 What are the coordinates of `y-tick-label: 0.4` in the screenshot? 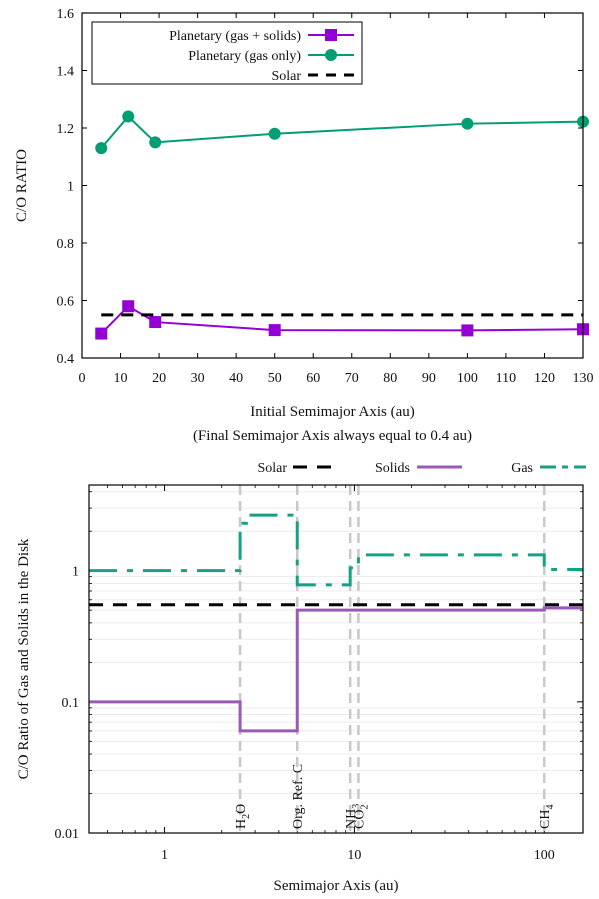 It's located at (66, 359).